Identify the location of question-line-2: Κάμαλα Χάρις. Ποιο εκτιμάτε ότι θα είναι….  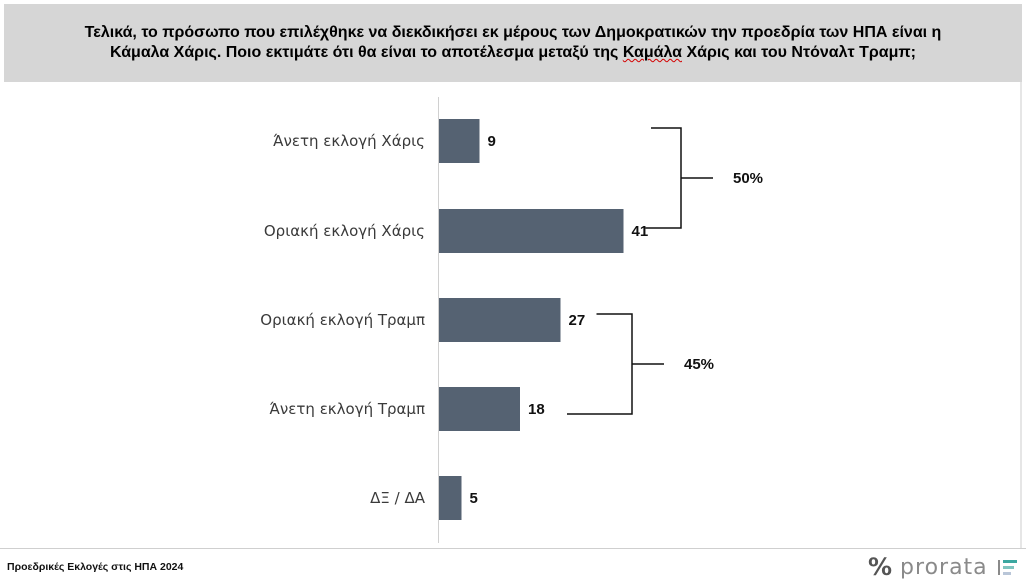
(513, 53).